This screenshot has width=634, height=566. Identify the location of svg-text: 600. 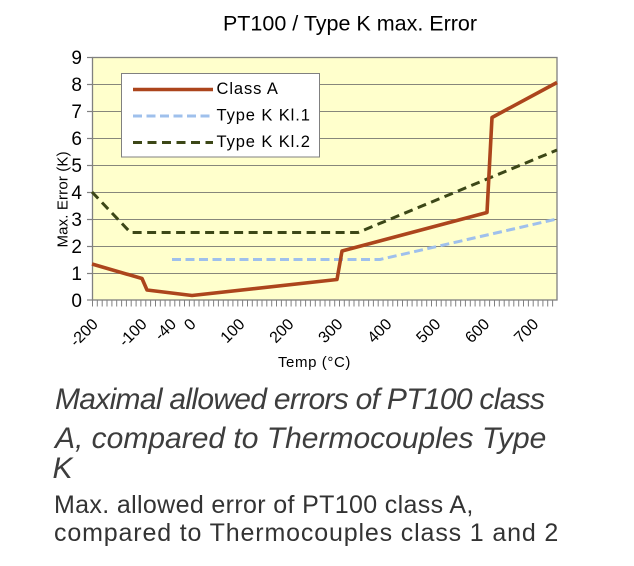
(477, 331).